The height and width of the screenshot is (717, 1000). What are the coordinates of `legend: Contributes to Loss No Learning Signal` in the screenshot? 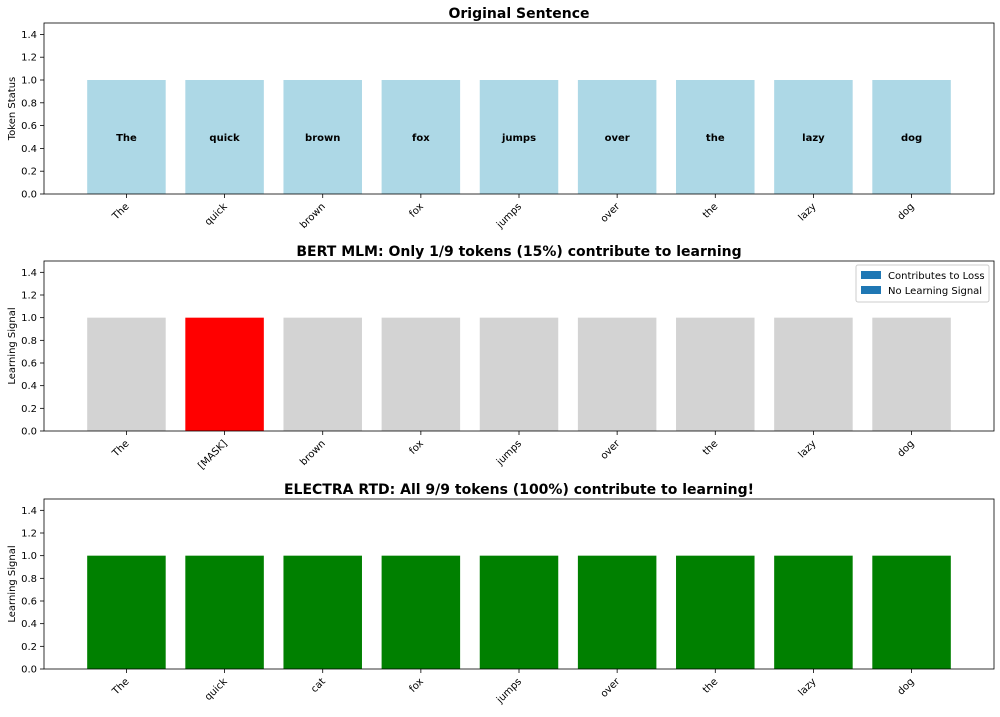 It's located at (922, 283).